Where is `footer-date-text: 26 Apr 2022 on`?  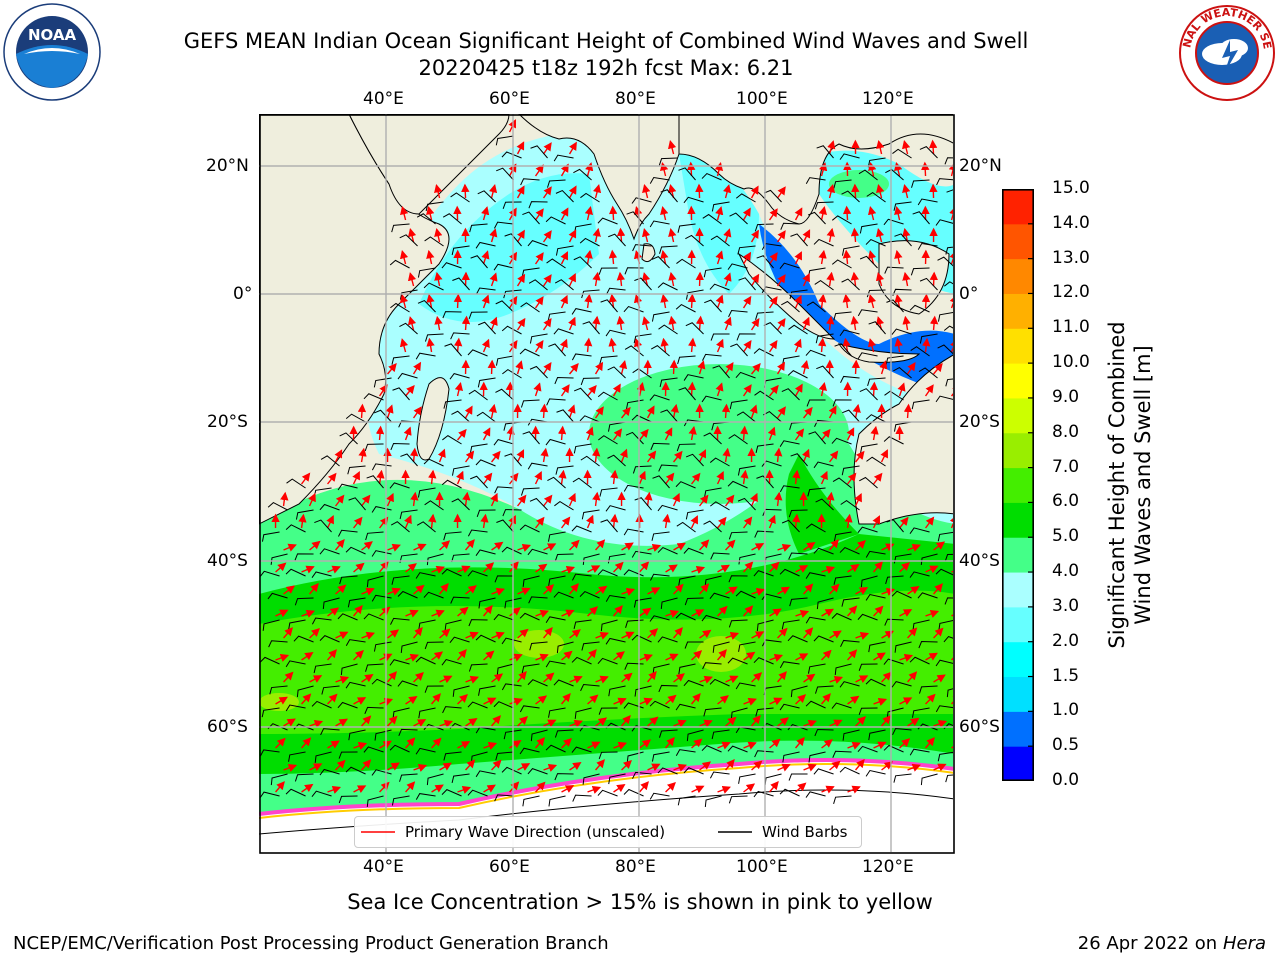 footer-date-text: 26 Apr 2022 on is located at coordinates (1150, 943).